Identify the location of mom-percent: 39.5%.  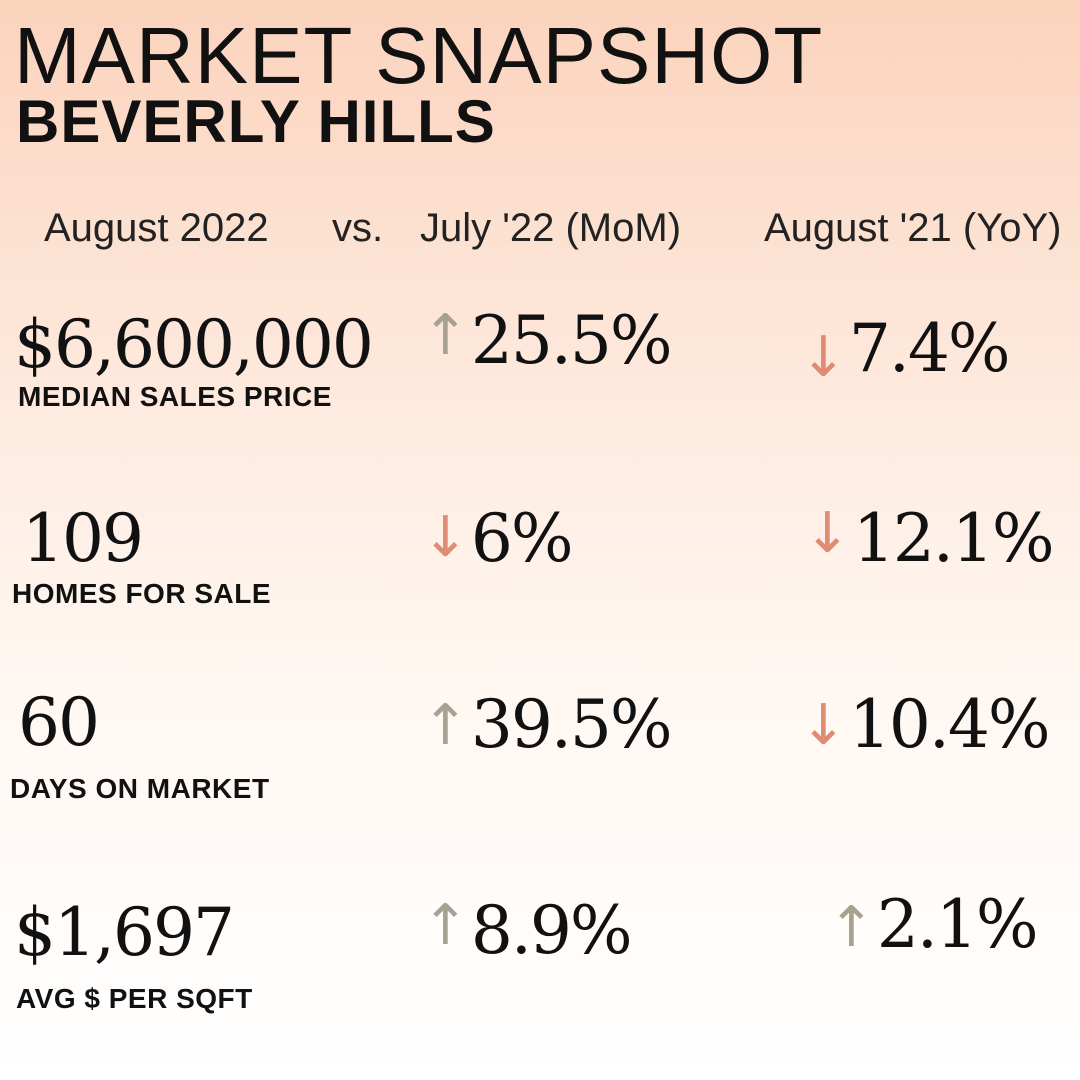
(571, 724).